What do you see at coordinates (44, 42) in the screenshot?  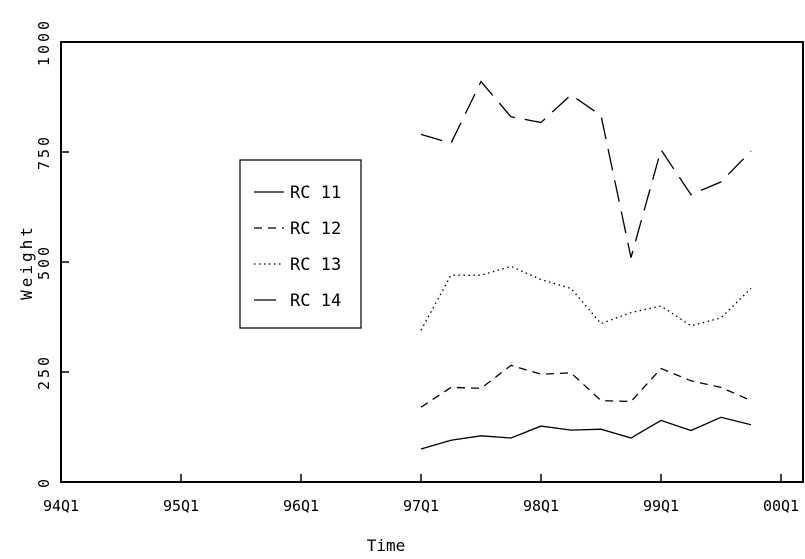 I see `y-tick-label: 1000` at bounding box center [44, 42].